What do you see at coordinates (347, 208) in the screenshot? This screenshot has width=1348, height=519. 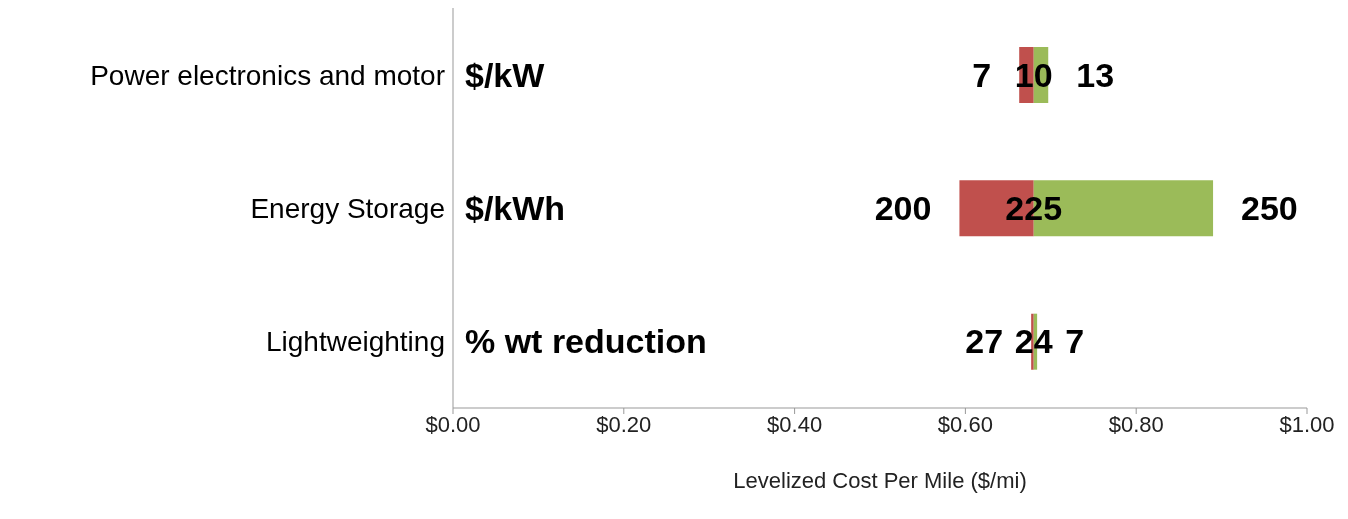 I see `y-tick-label: Energy Storage` at bounding box center [347, 208].